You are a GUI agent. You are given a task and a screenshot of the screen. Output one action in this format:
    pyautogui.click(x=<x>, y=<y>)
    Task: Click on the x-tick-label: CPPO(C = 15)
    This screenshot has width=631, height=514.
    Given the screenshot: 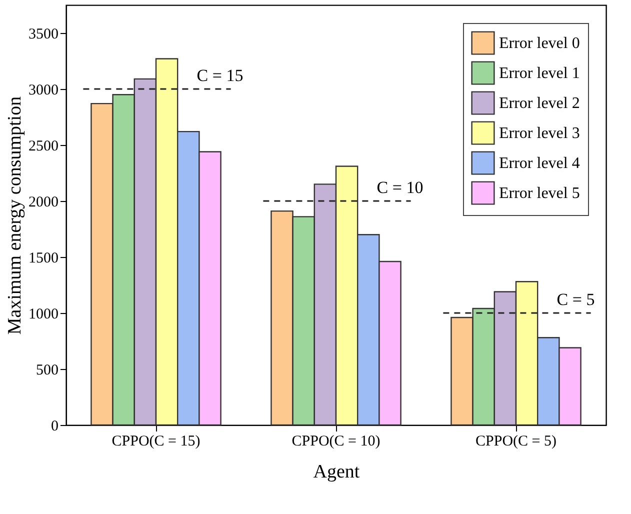 What is the action you would take?
    pyautogui.click(x=156, y=442)
    